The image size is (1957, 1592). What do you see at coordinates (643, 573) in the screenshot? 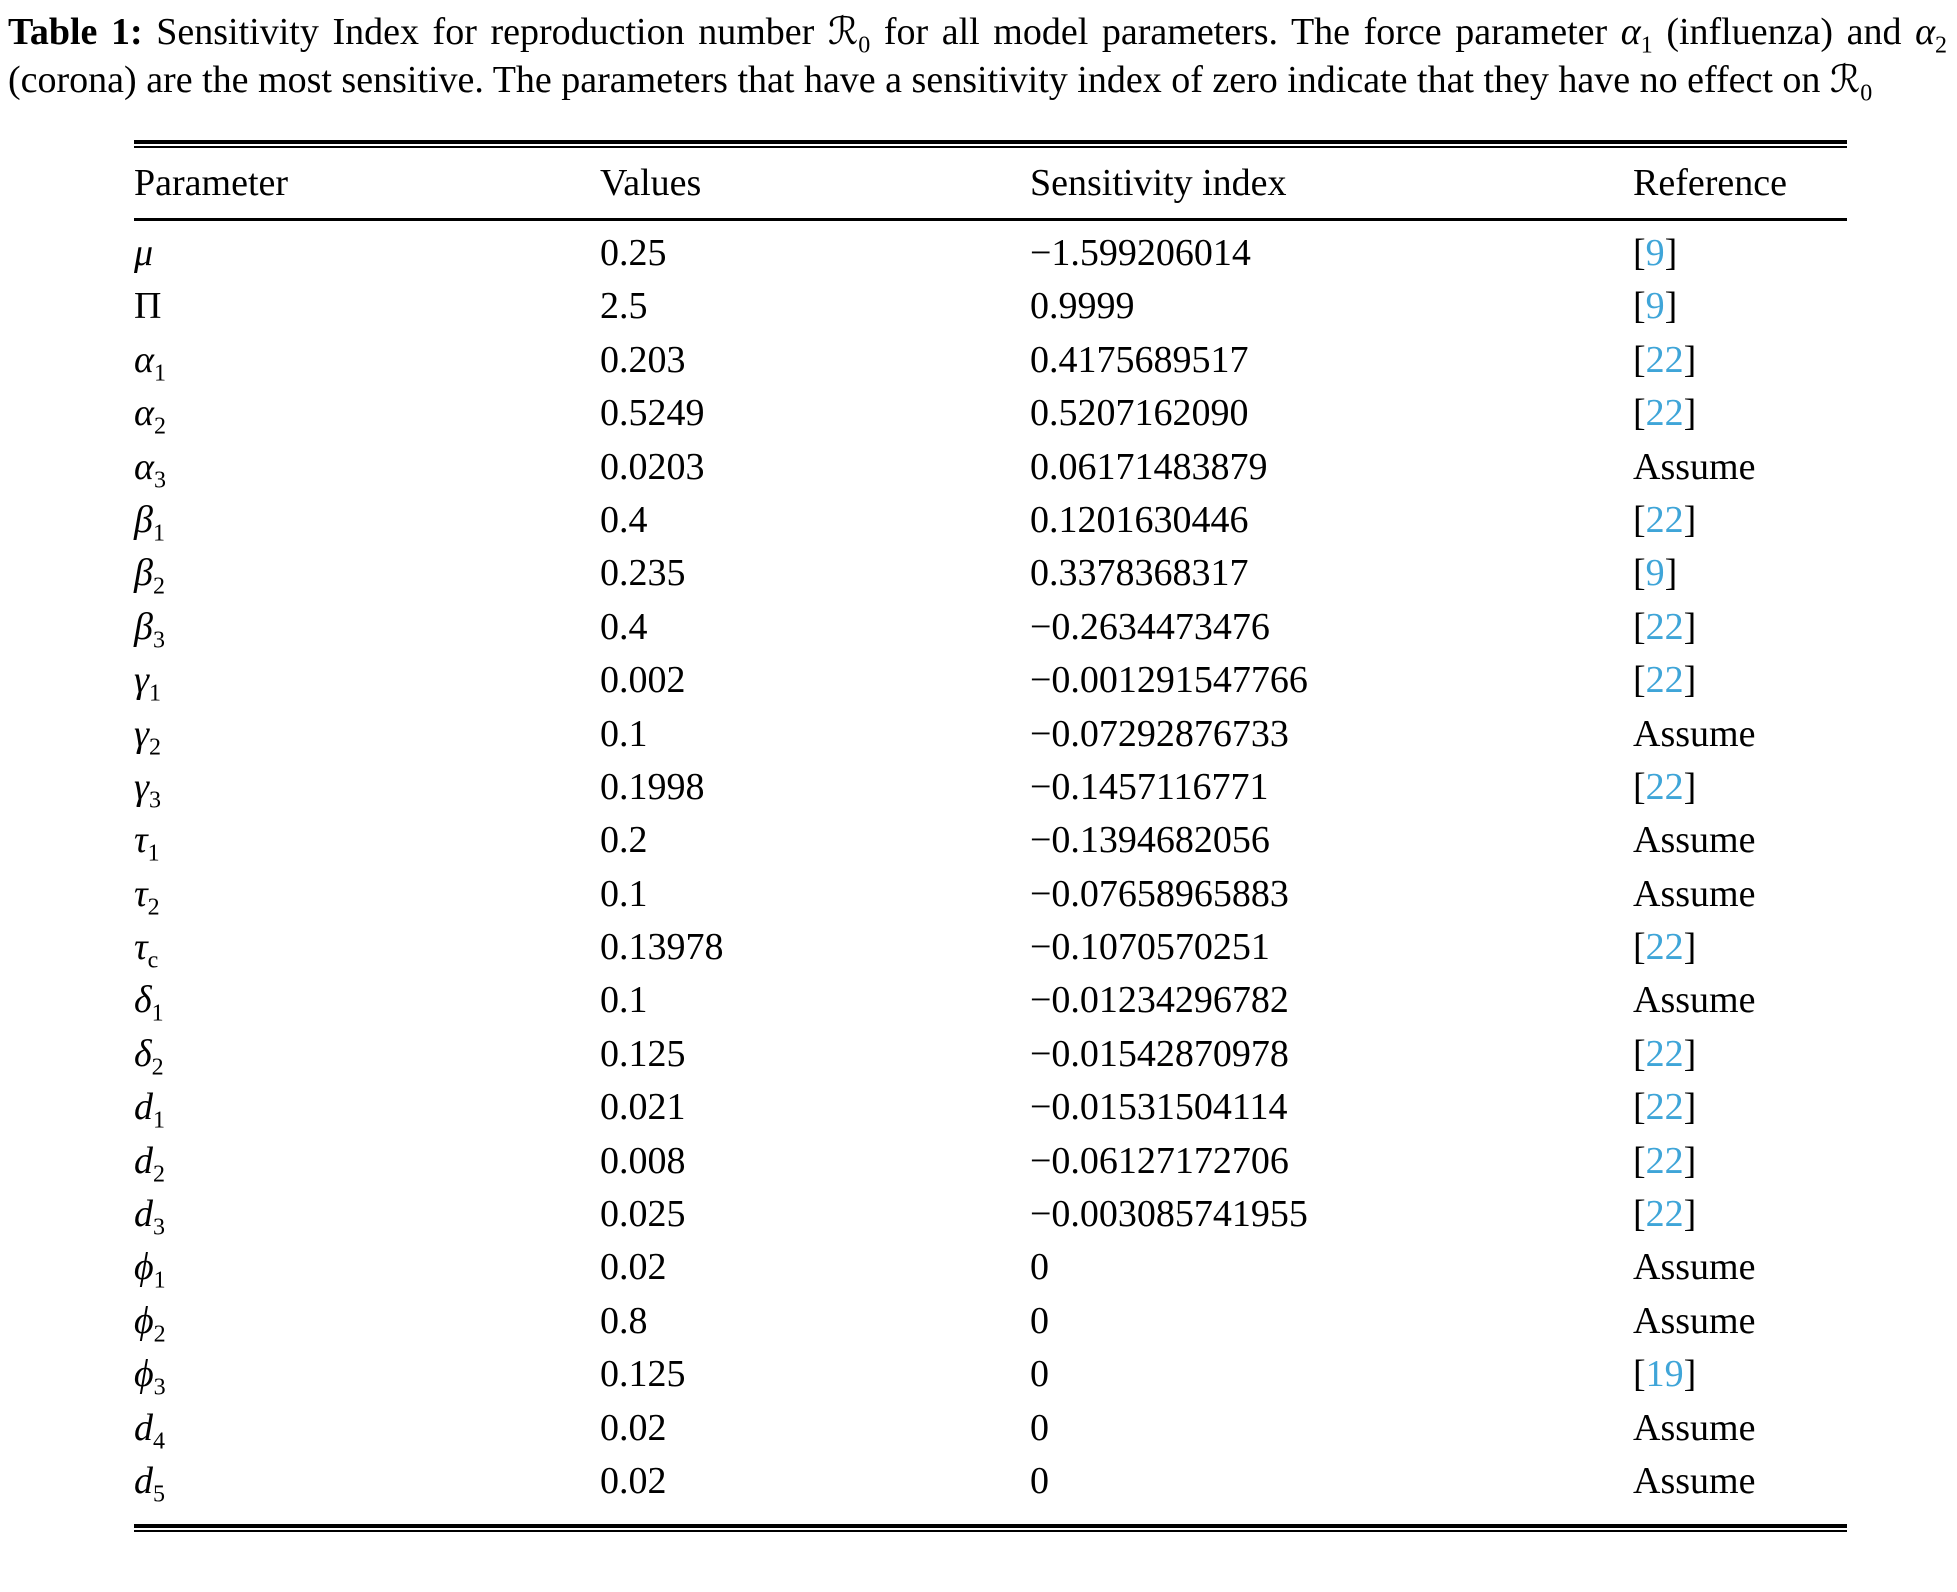
I see `value-cell: 0.235` at bounding box center [643, 573].